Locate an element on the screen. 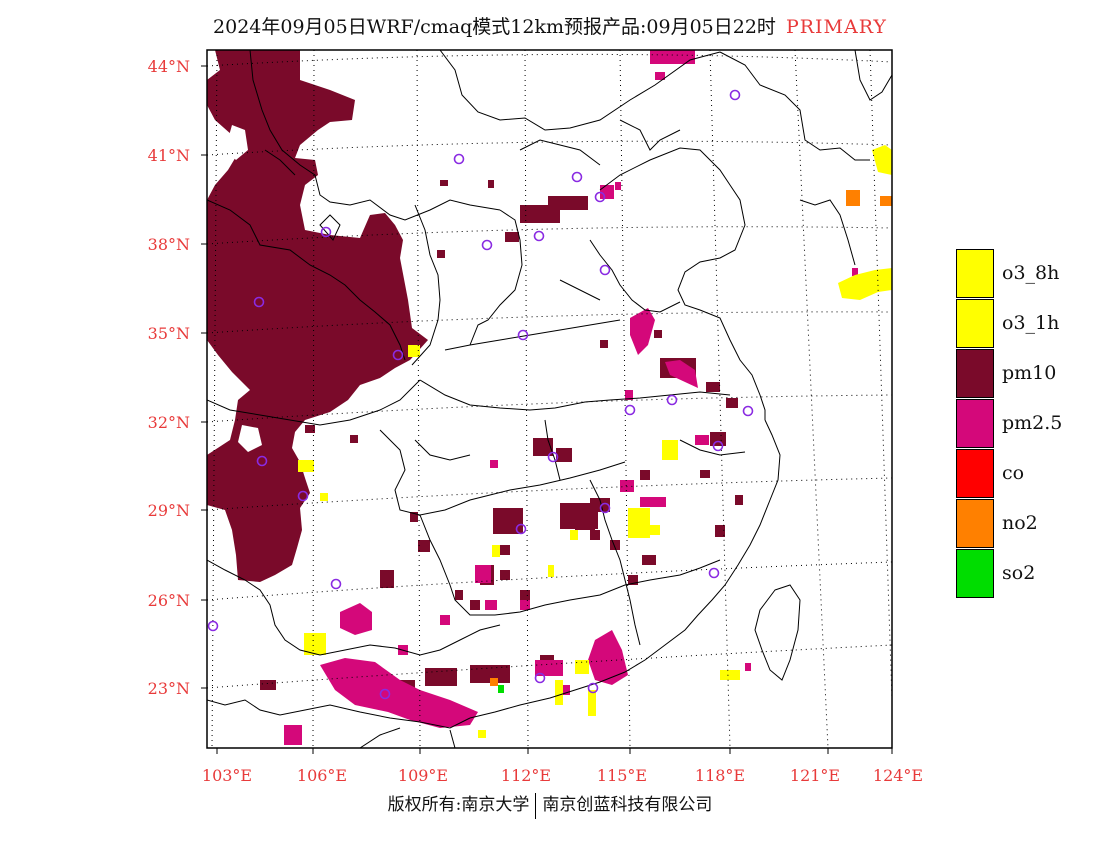 The image size is (1100, 850). lat-label: 26°N is located at coordinates (169, 600).